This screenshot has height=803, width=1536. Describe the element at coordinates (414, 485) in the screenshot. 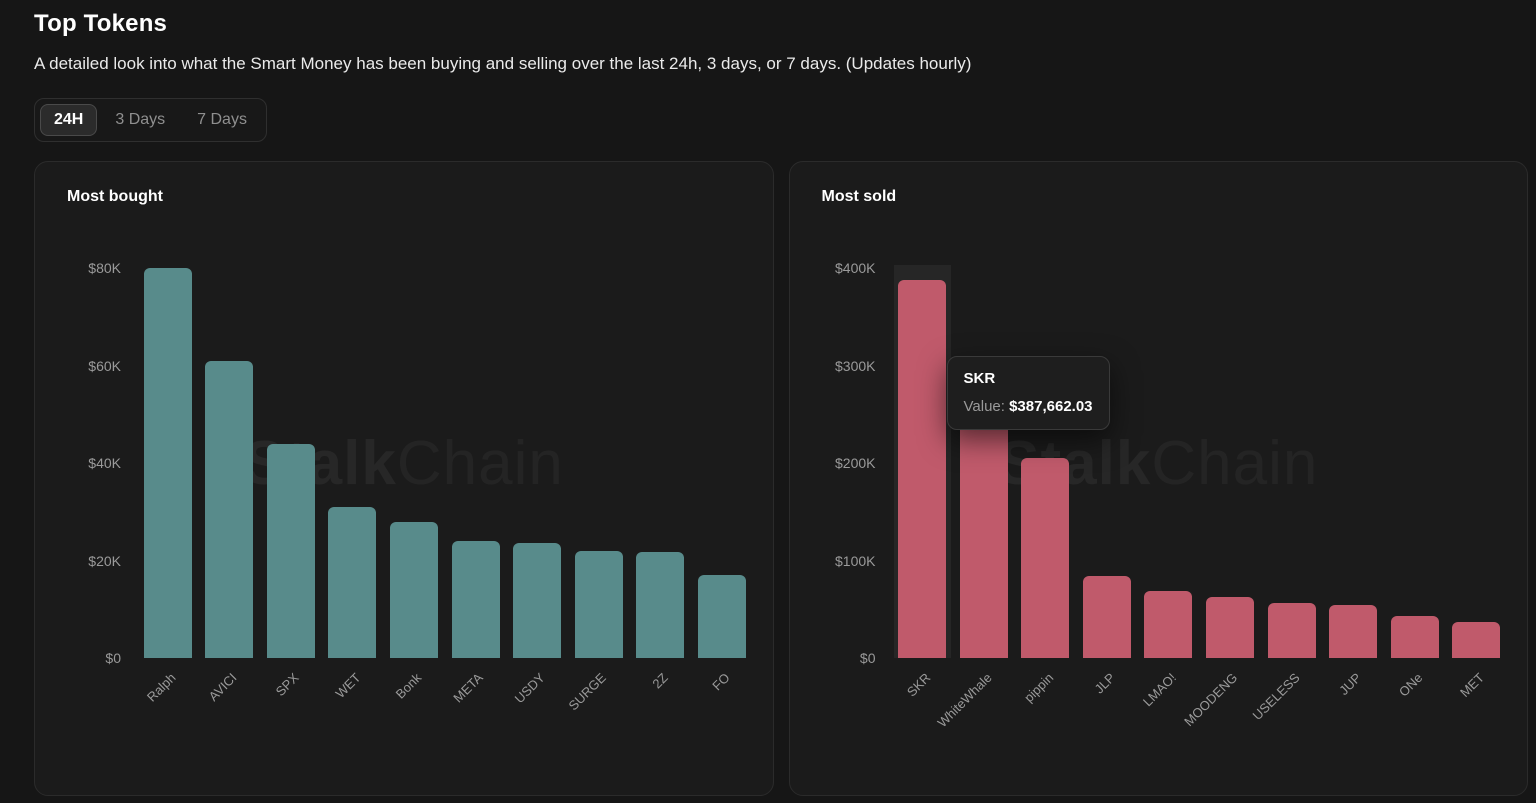

I see `bar-column-Bonk: Bonk` at that location.